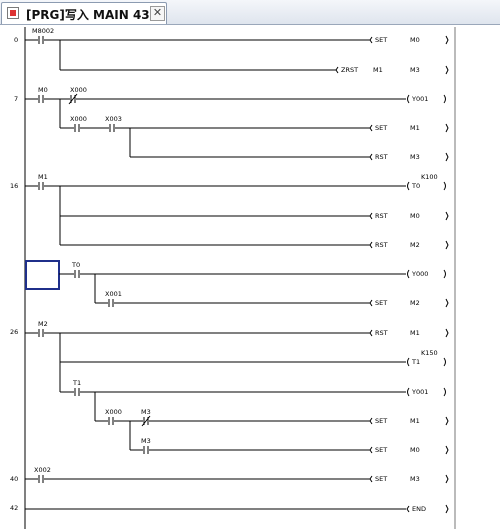 The image size is (500, 529). I want to click on step-number: 7, so click(16, 99).